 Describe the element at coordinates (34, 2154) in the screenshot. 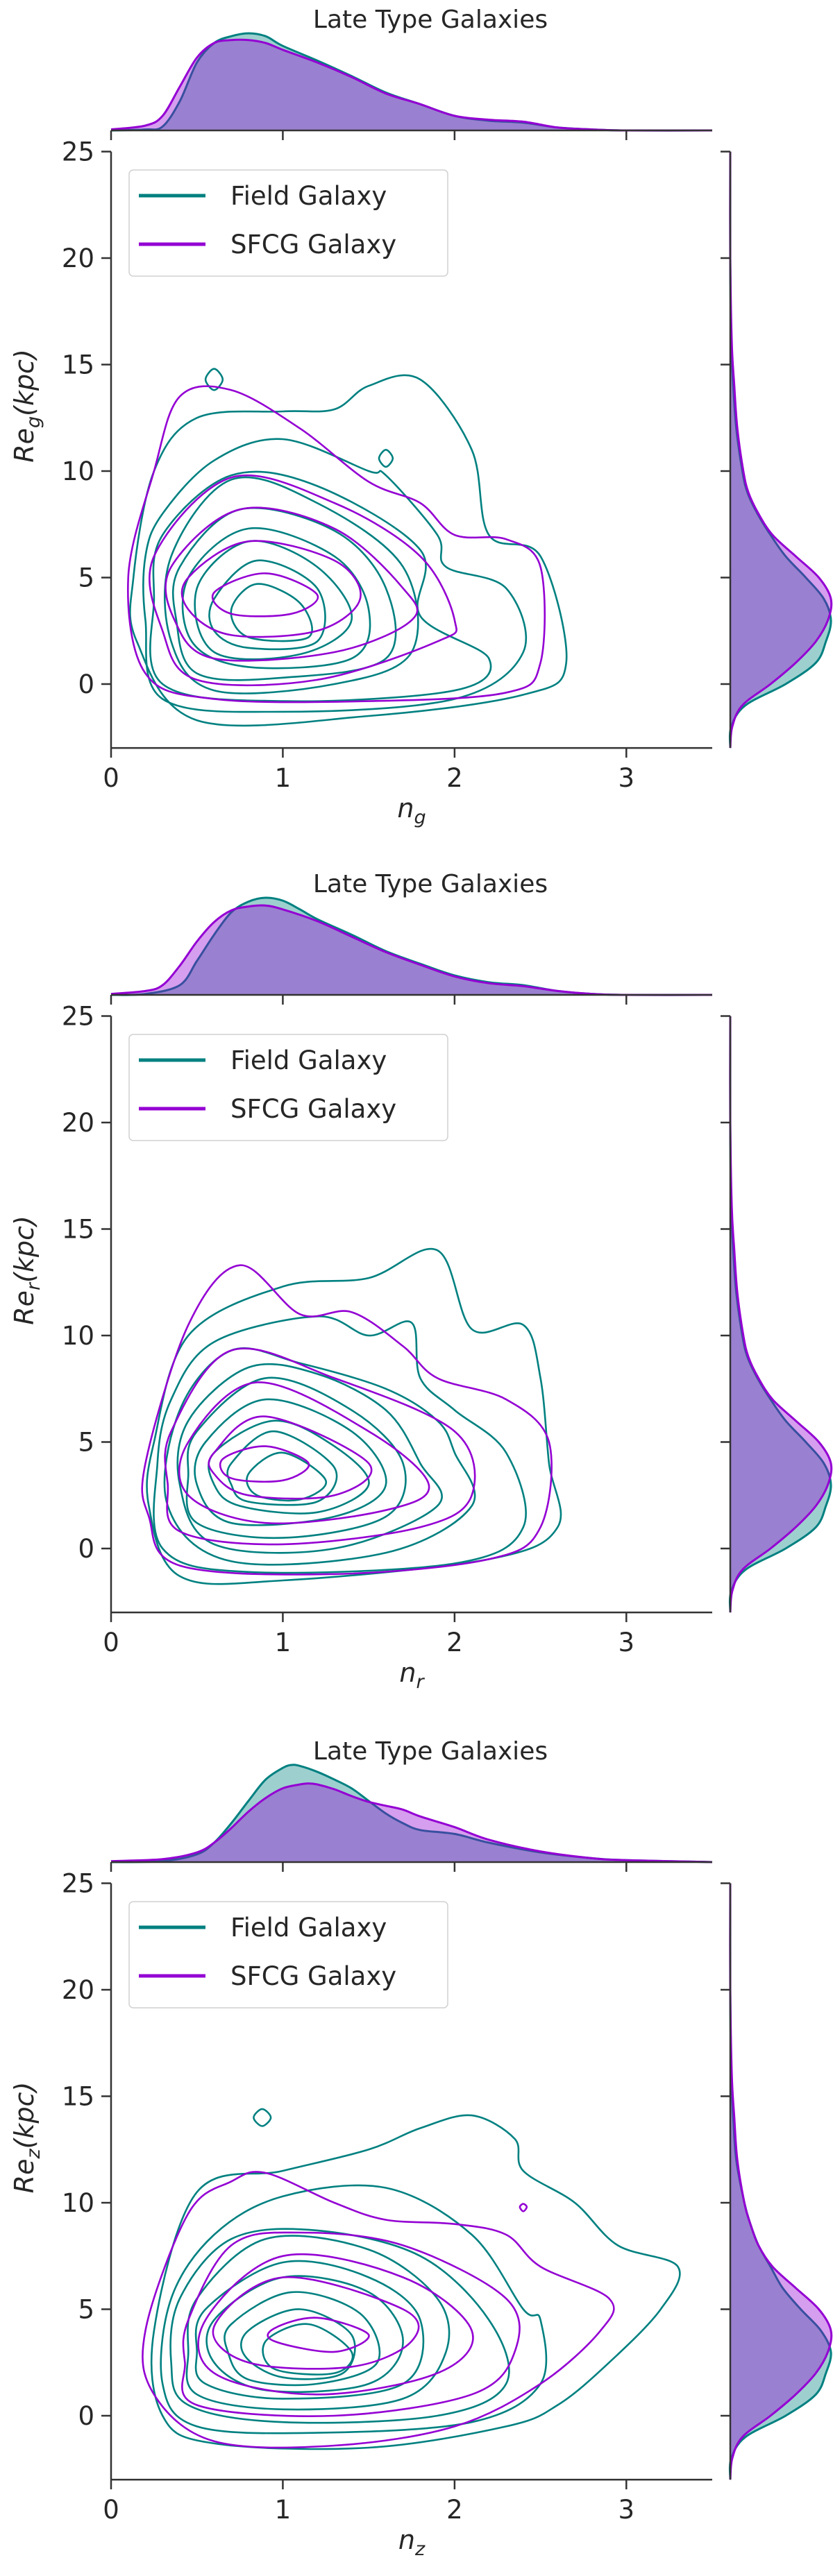

I see `y-axis-label-subscript: z` at that location.